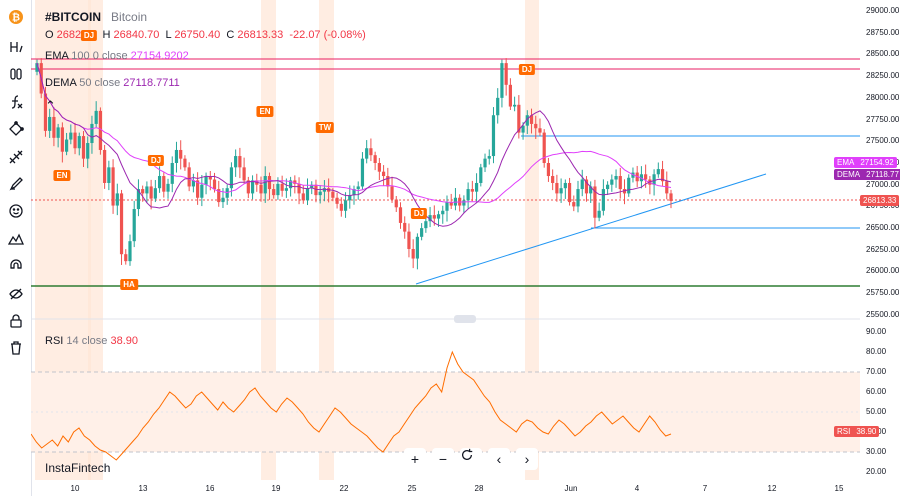 The width and height of the screenshot is (900, 496). Describe the element at coordinates (479, 488) in the screenshot. I see `time-axis-label: 28` at that location.